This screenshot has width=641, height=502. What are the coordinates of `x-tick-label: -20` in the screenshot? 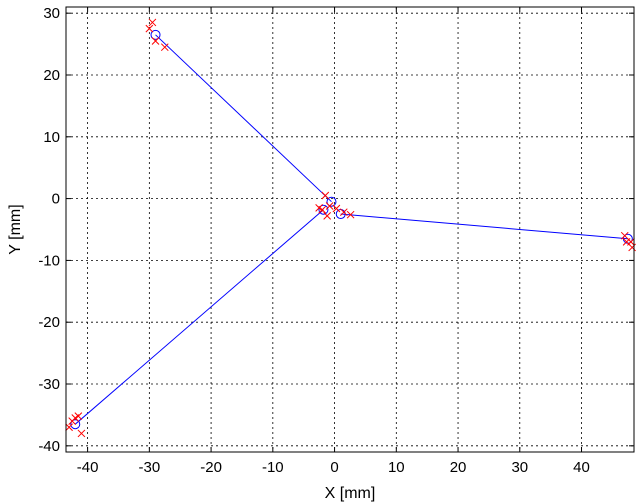 It's located at (211, 467).